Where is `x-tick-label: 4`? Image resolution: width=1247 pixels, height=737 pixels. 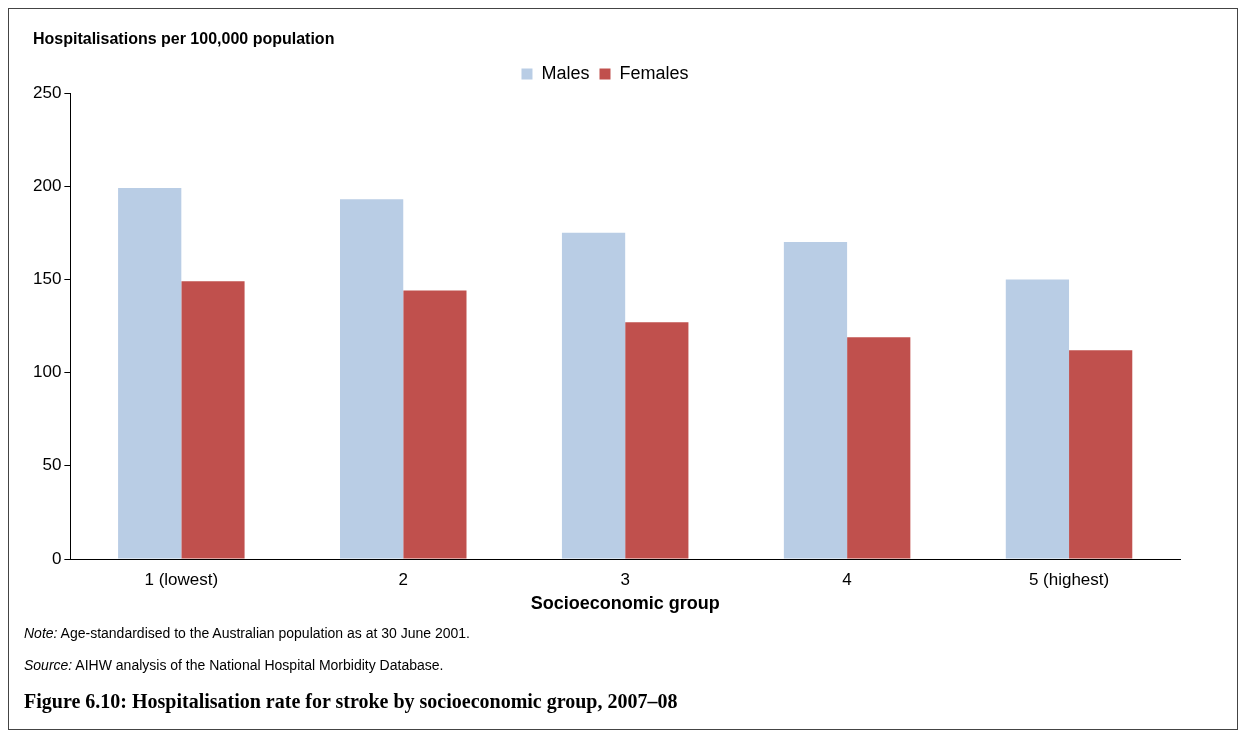 x-tick-label: 4 is located at coordinates (847, 579).